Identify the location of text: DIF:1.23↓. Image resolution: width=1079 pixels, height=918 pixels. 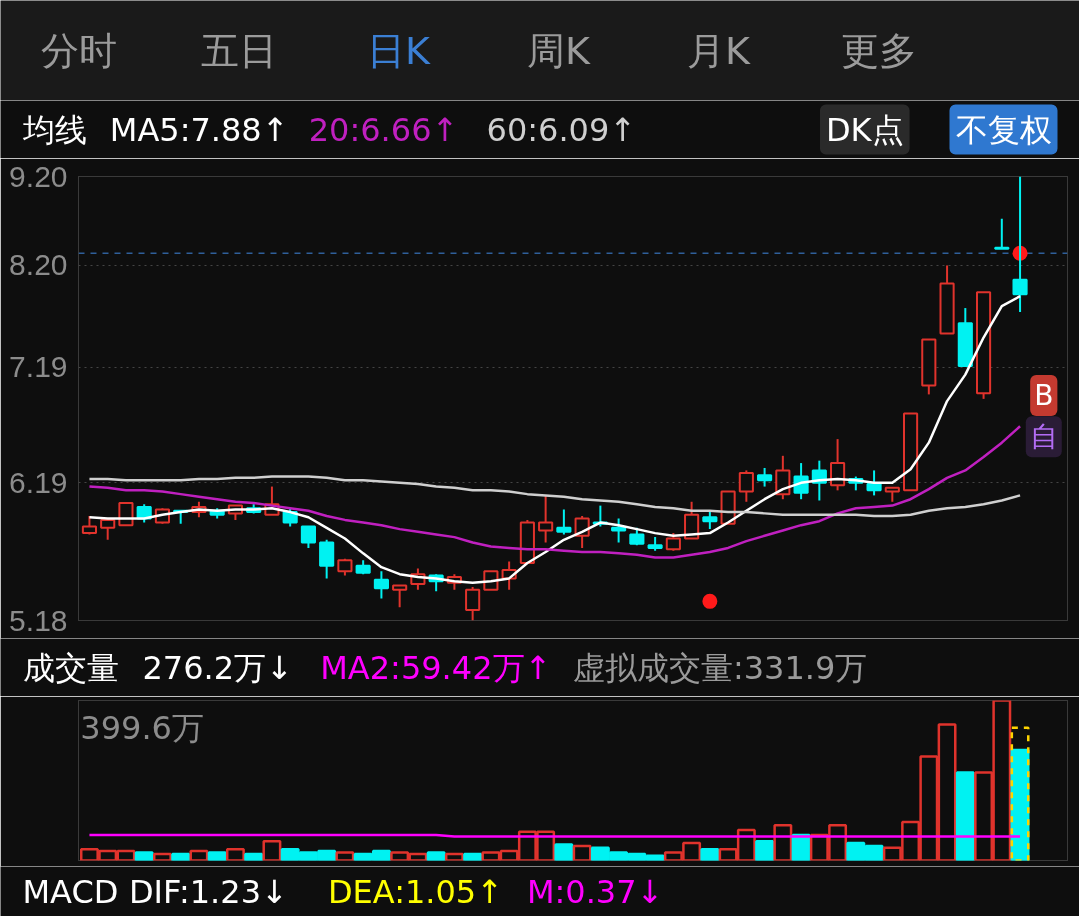
(208, 891).